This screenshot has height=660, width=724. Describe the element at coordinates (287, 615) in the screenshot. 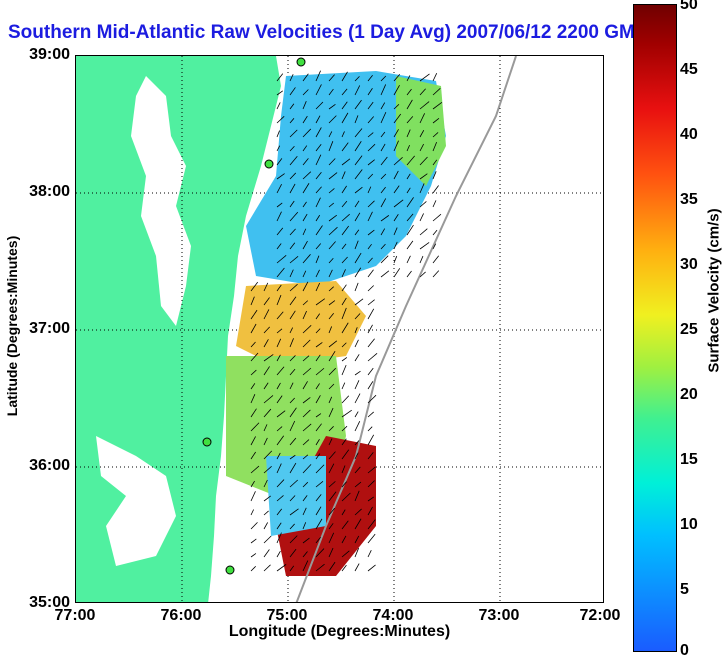

I see `x-tick-label: 75:00` at that location.